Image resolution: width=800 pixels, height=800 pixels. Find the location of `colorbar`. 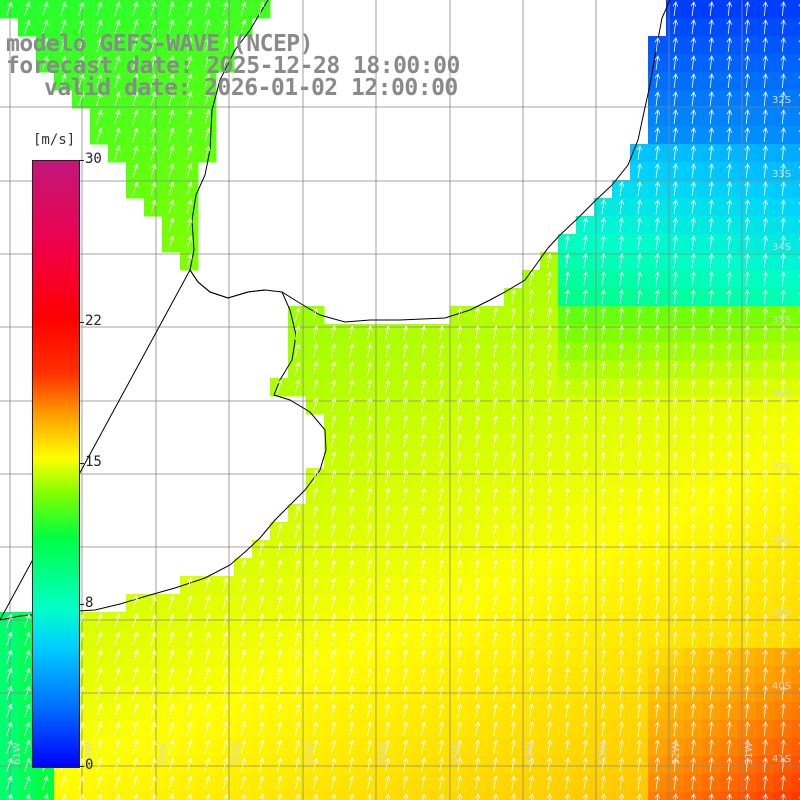

colorbar is located at coordinates (56, 464).